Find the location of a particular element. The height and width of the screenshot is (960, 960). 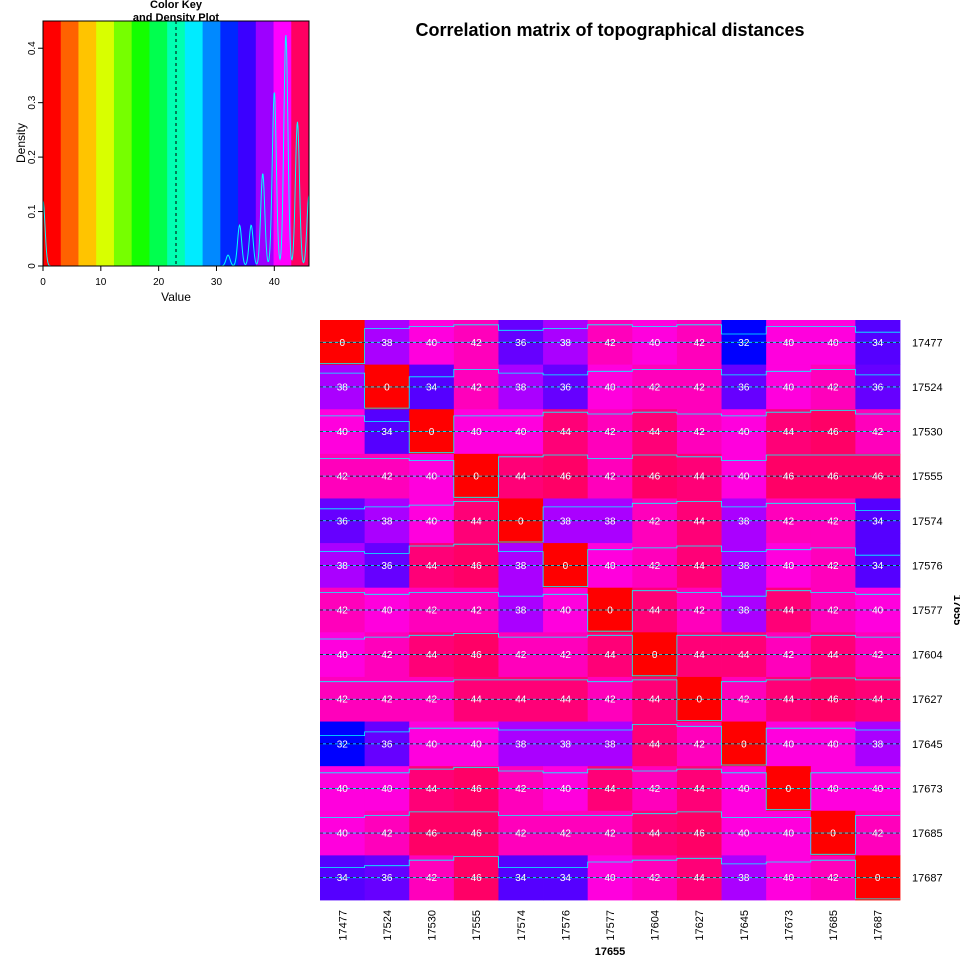

col-label: 17477 is located at coordinates (343, 925).